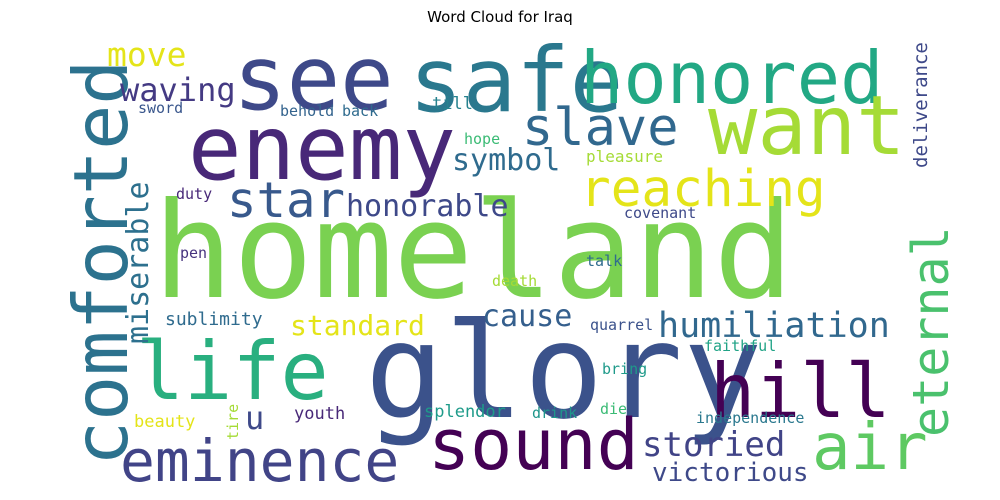 This screenshot has height=500, width=1000. Describe the element at coordinates (622, 325) in the screenshot. I see `word-quarrel: quarrel` at that location.